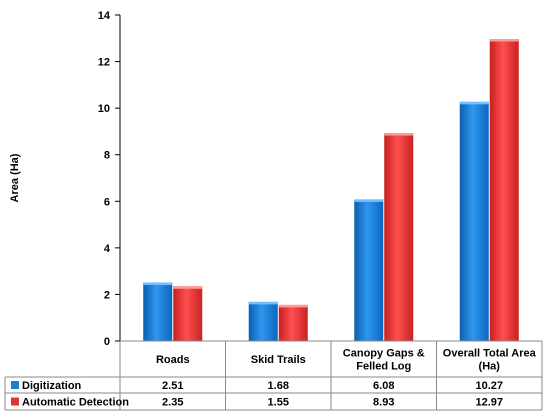  What do you see at coordinates (104, 109) in the screenshot?
I see `y-tick-label: 10` at bounding box center [104, 109].